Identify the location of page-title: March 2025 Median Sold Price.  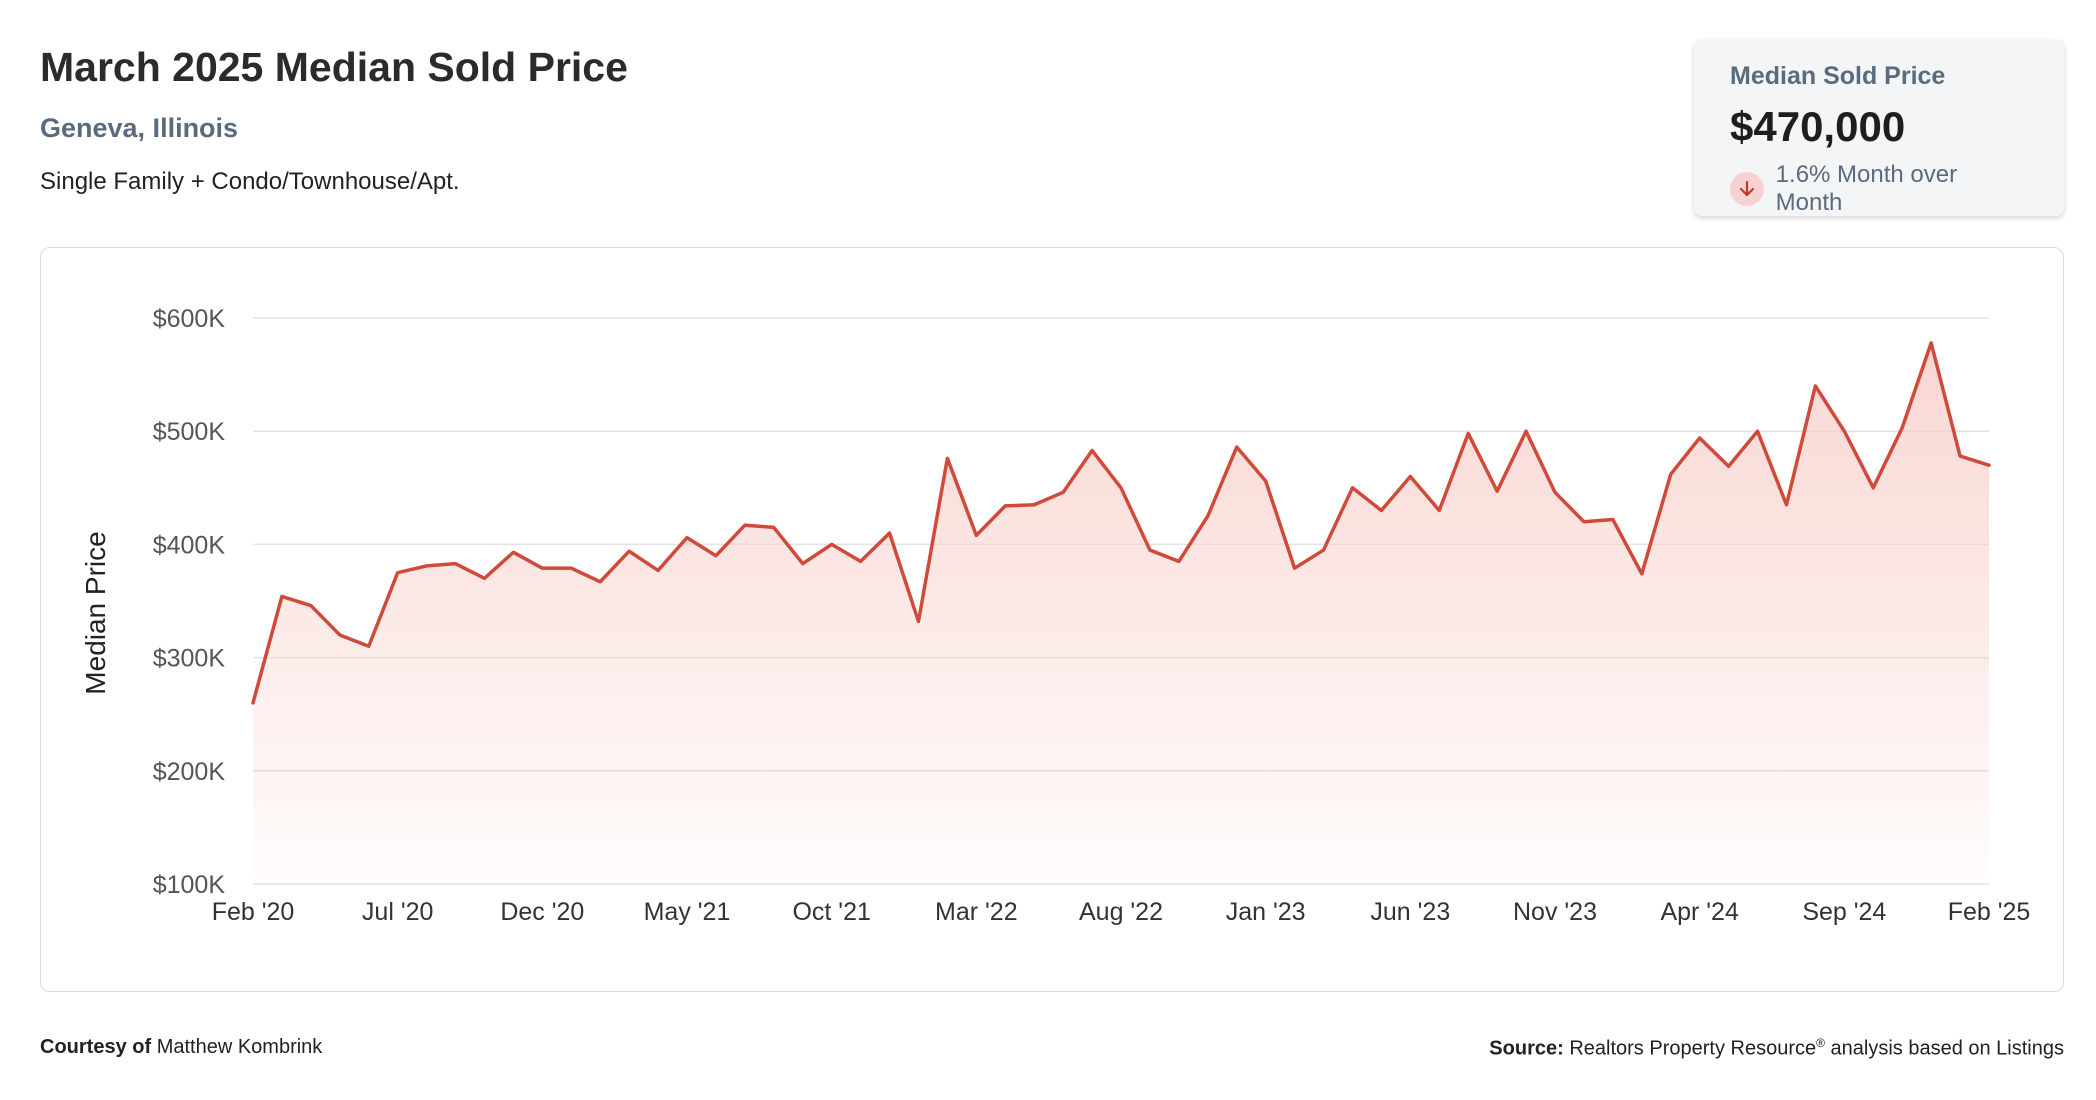
(334, 67).